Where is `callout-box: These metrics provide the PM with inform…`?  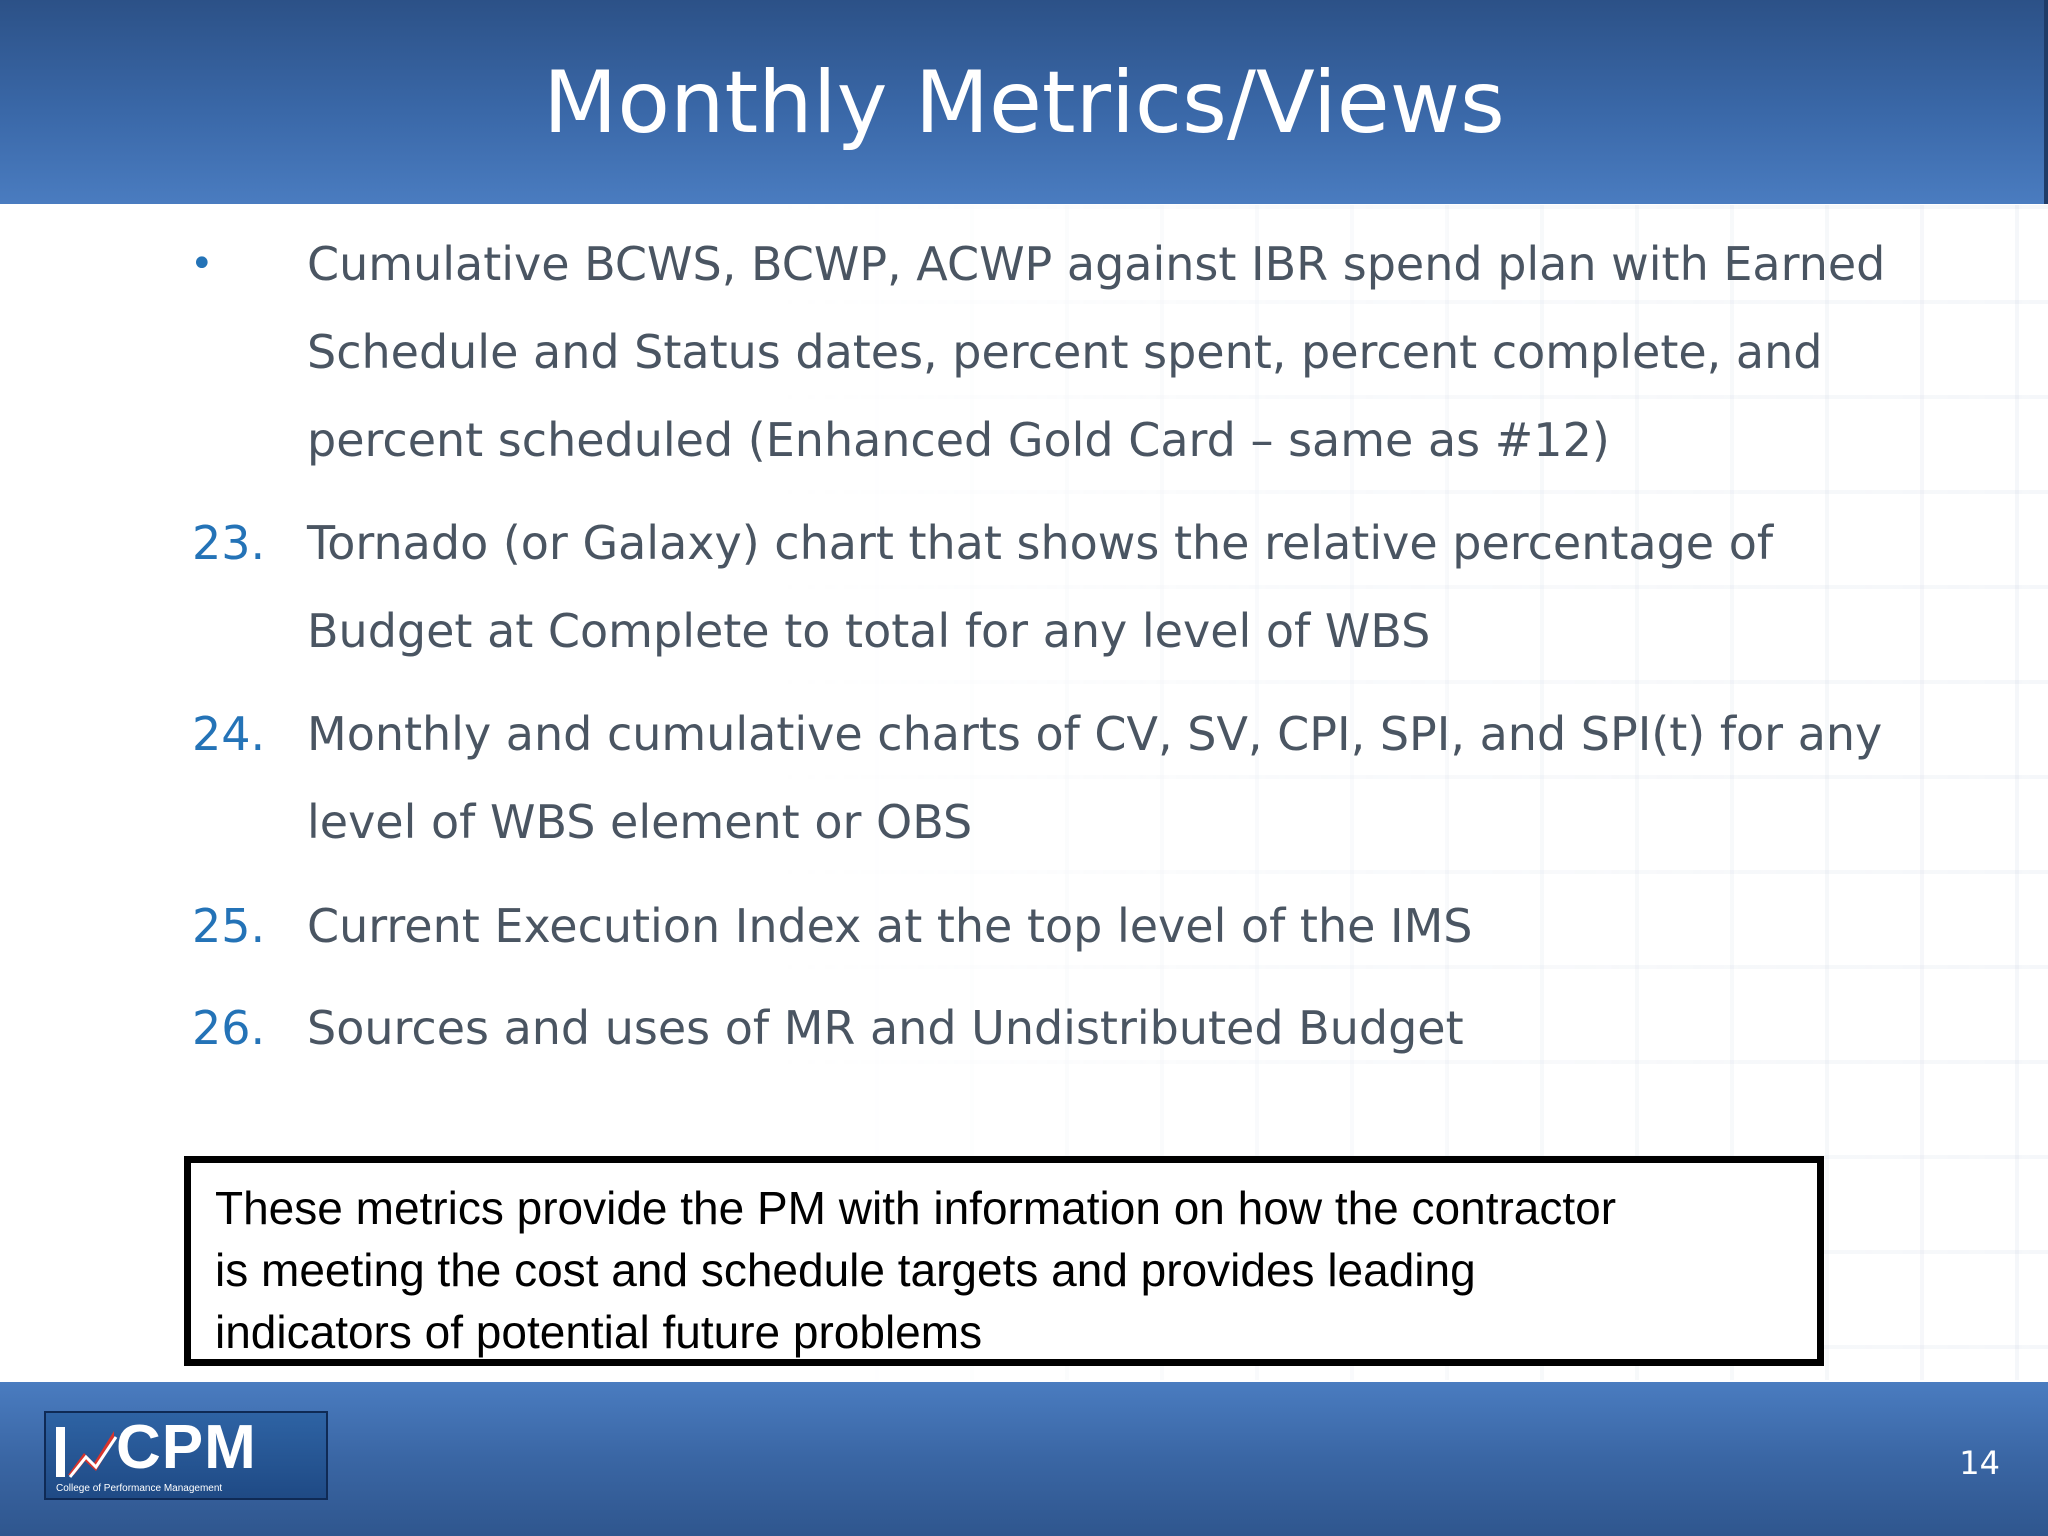 callout-box: These metrics provide the PM with inform… is located at coordinates (1004, 1261).